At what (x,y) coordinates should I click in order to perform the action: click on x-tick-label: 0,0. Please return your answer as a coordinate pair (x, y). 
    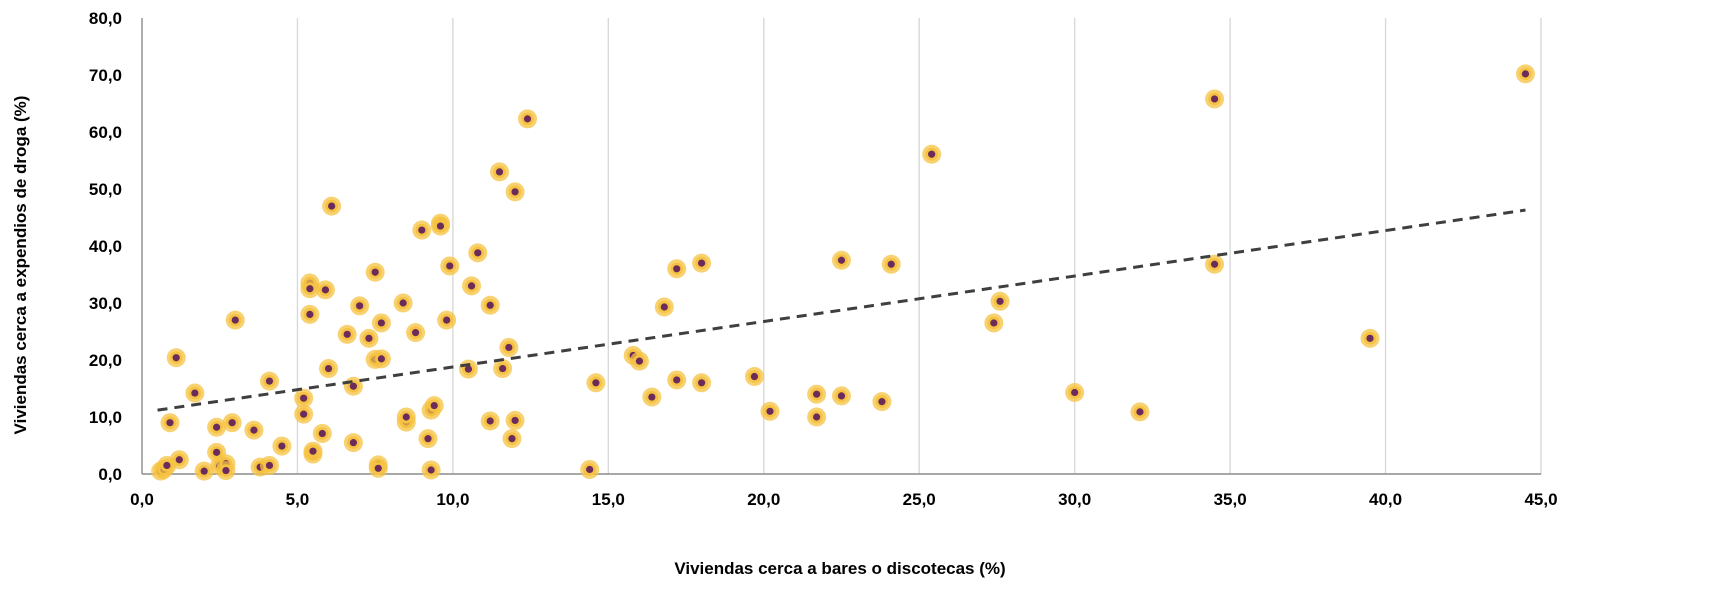
    Looking at the image, I should click on (142, 499).